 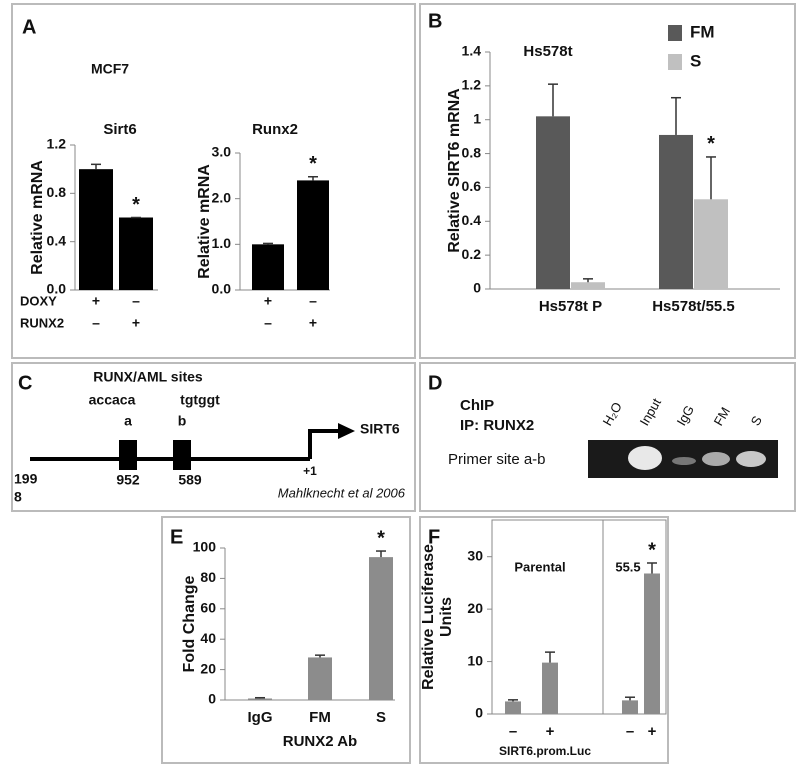 What do you see at coordinates (380, 429) in the screenshot?
I see `gene-name: SIRT6` at bounding box center [380, 429].